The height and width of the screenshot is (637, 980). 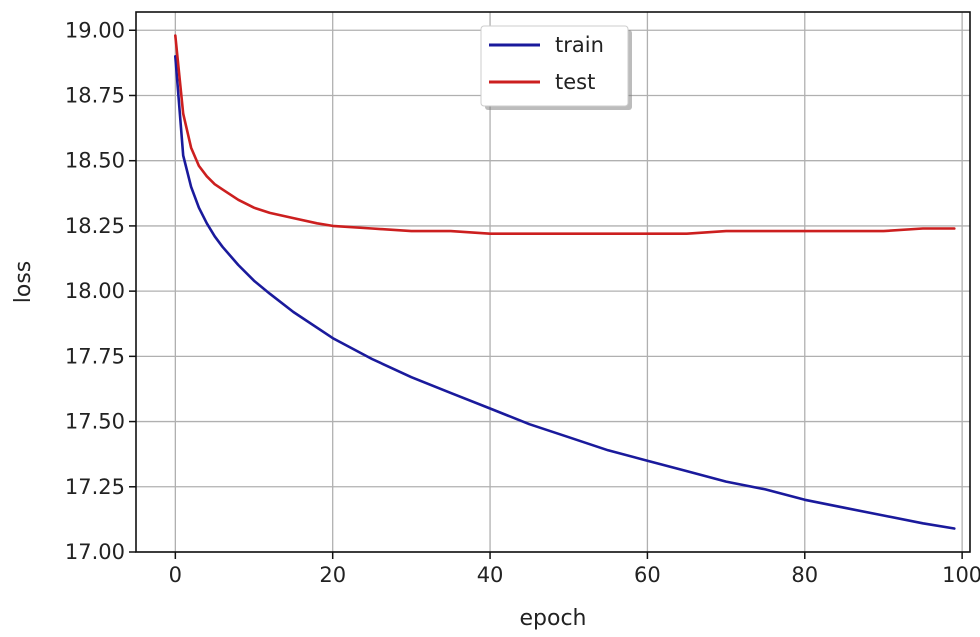 I want to click on y-tick-label: 17.25, so click(x=95, y=487).